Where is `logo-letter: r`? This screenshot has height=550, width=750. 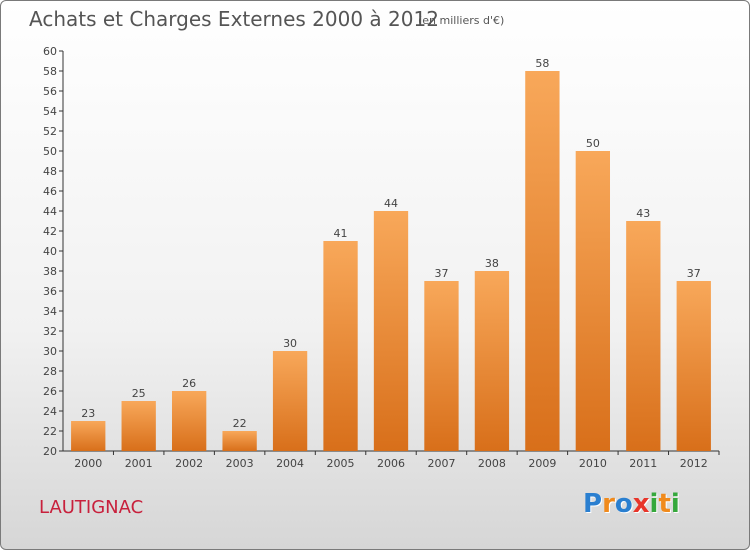
logo-letter: r is located at coordinates (608, 504).